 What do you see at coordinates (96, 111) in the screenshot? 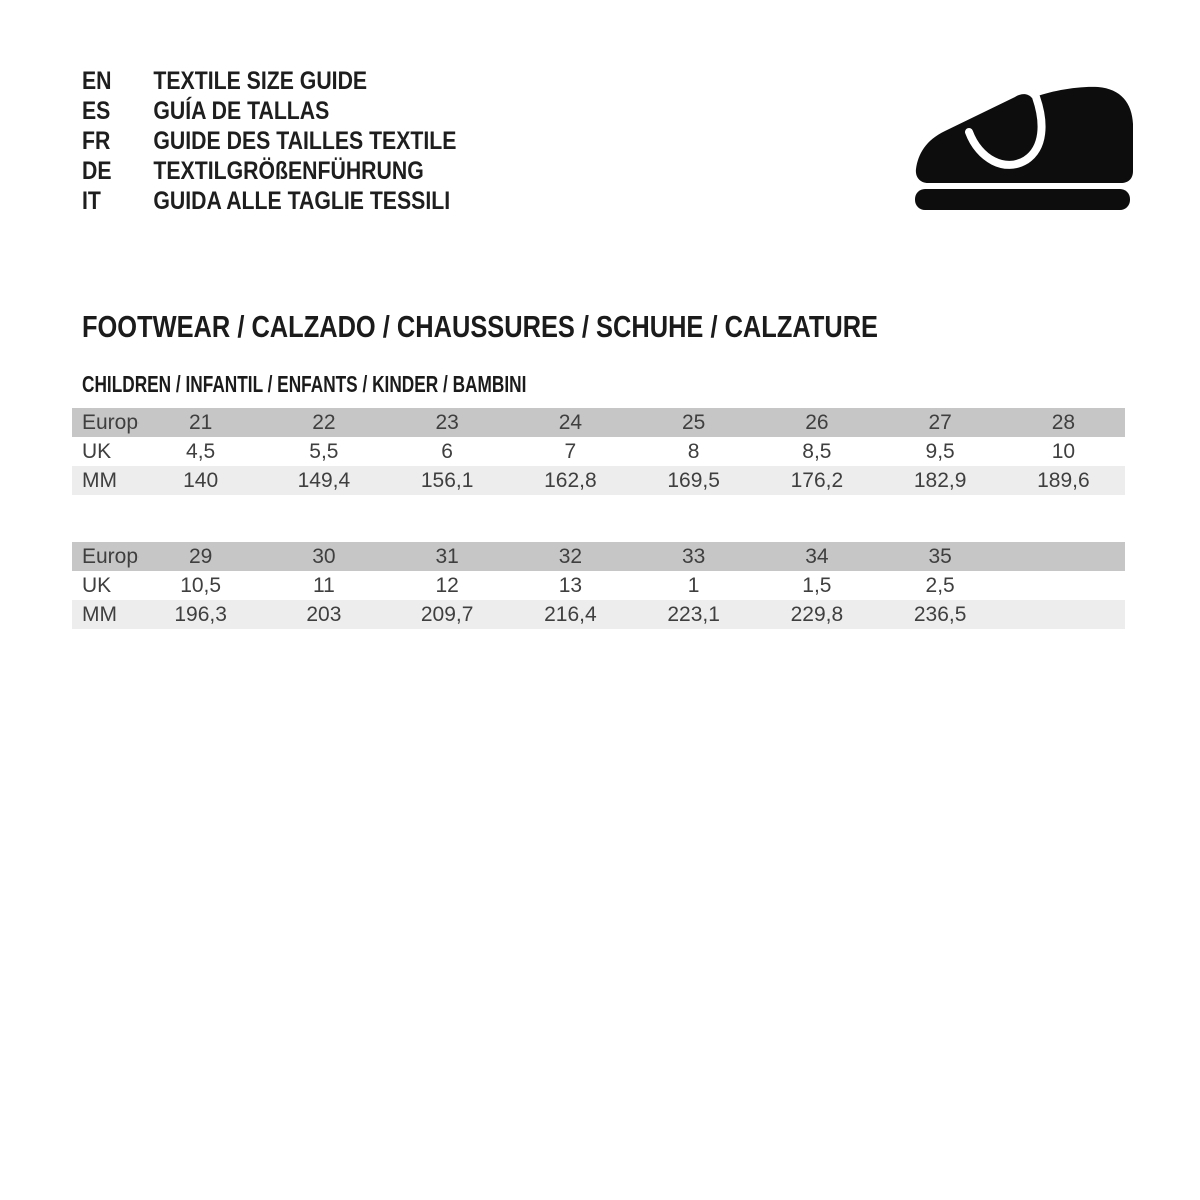
I see `language-code: ES` at bounding box center [96, 111].